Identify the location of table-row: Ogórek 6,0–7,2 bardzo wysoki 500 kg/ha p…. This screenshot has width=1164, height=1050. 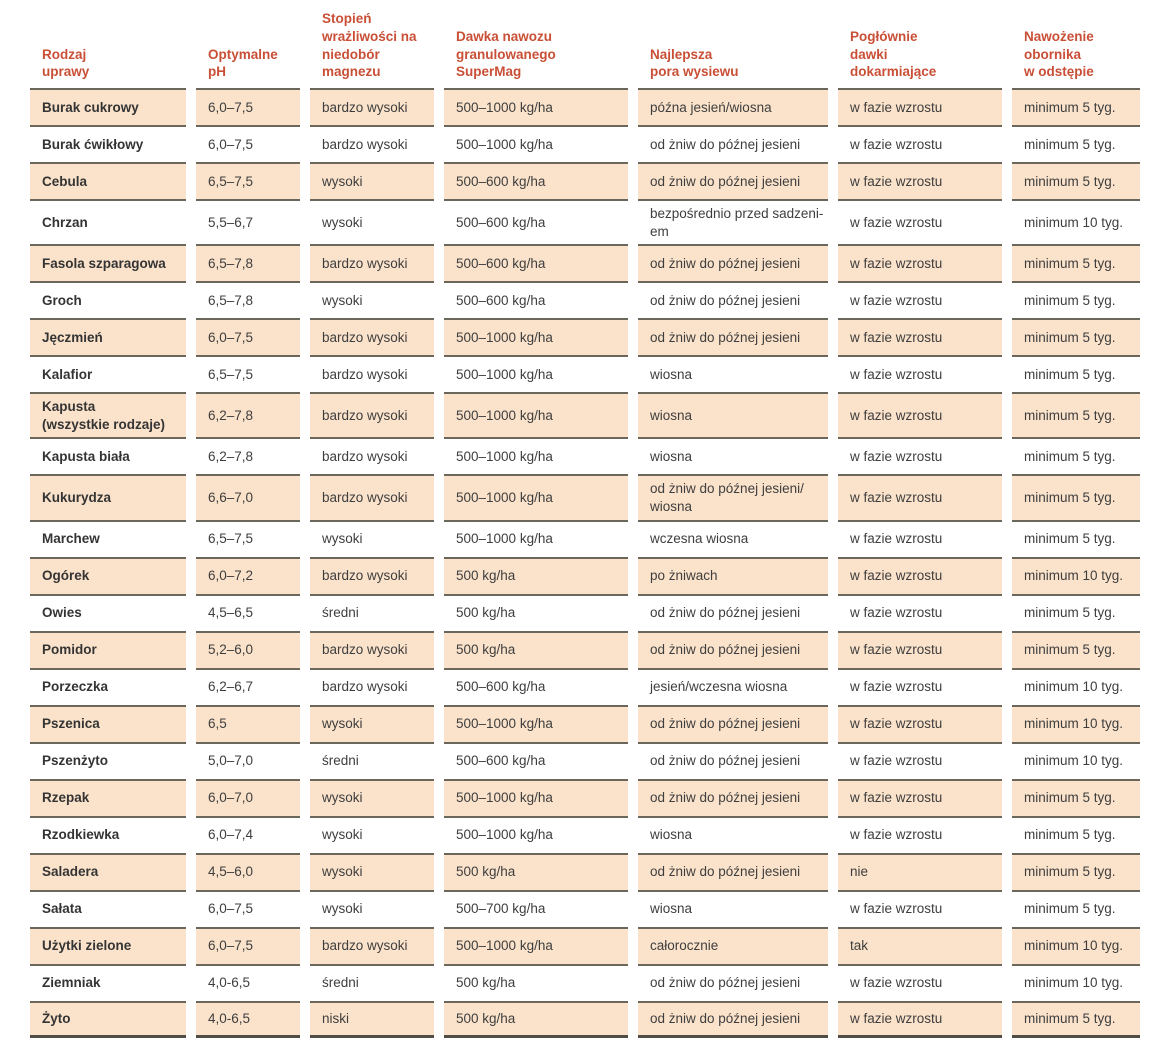
(585, 575).